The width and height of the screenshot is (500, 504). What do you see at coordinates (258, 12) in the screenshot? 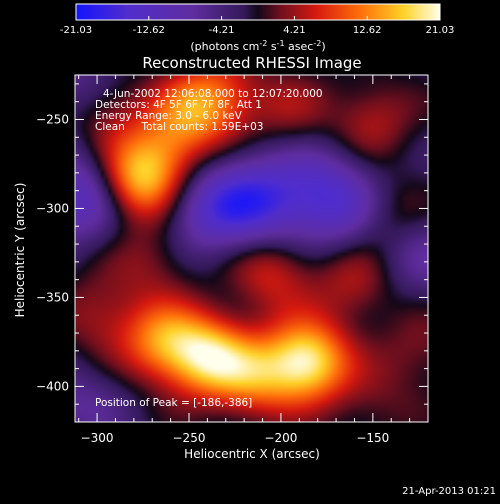
I see `colorbar` at bounding box center [258, 12].